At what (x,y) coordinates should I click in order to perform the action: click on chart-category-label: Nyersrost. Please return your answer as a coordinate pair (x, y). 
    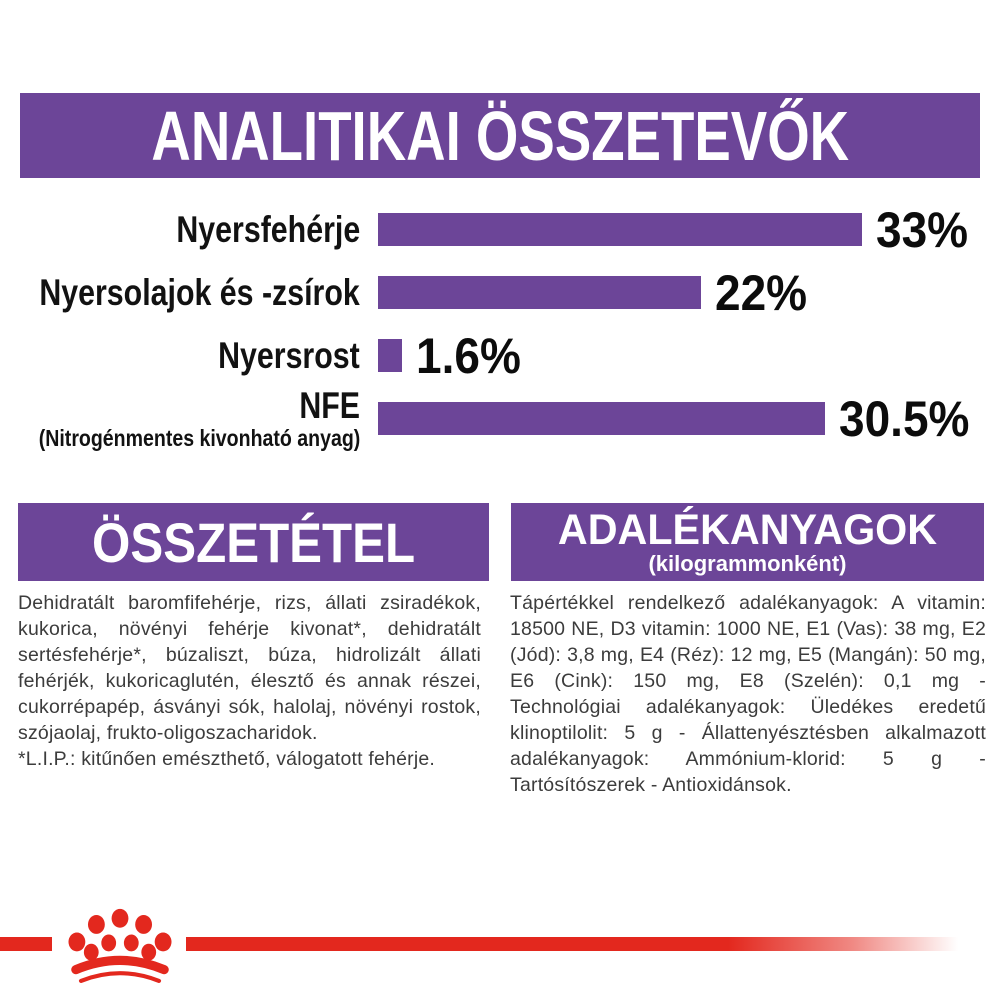
    Looking at the image, I should click on (289, 355).